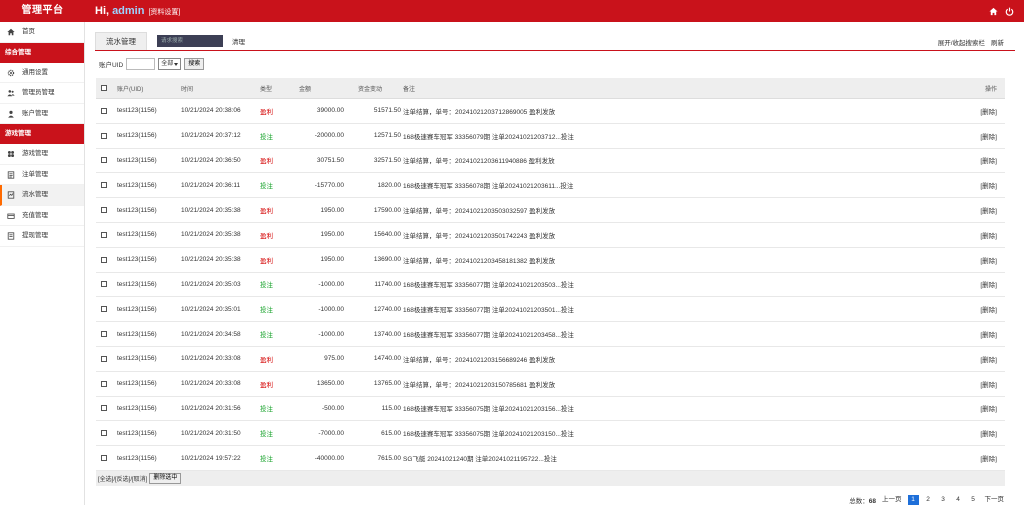 The width and height of the screenshot is (1024, 505). Describe the element at coordinates (141, 63) in the screenshot. I see `uid-input` at that location.